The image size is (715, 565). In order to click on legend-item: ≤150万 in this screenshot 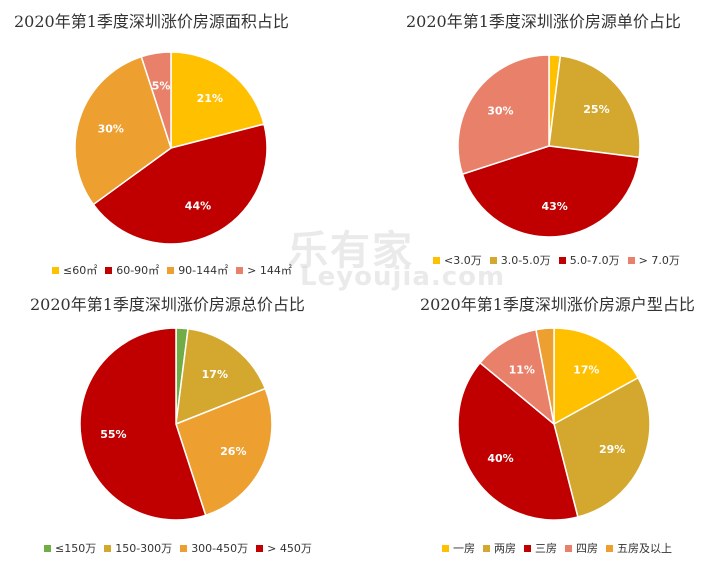, I will do `click(70, 548)`.